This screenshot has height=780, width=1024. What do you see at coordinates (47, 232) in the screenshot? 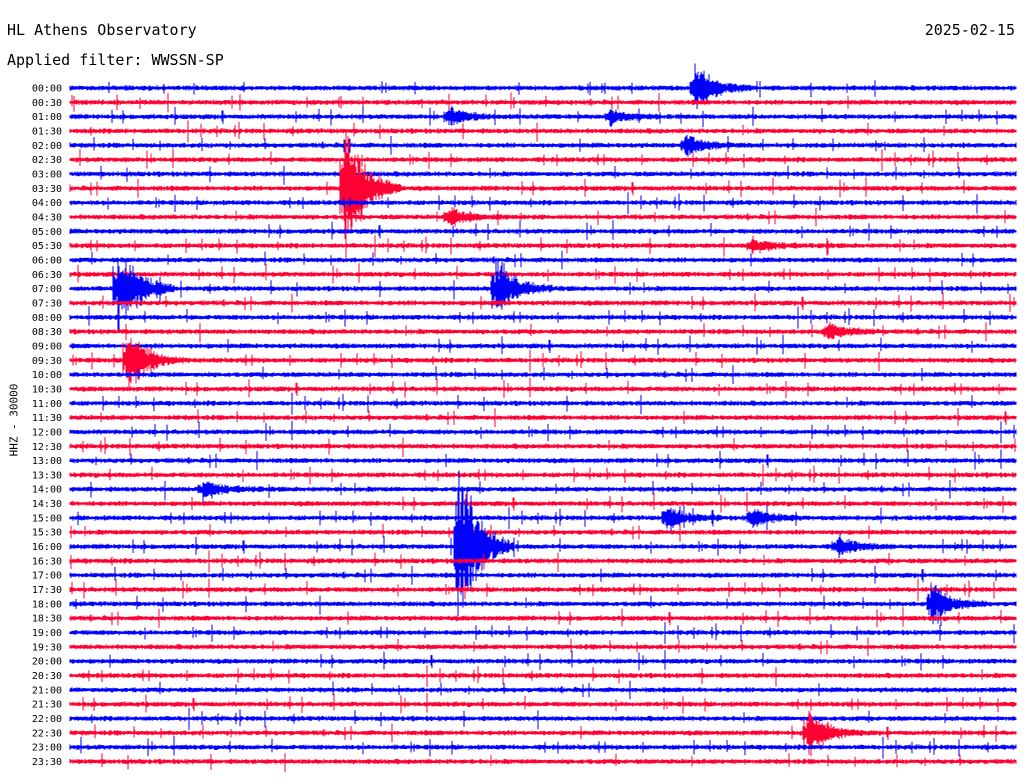
I see `y-tick-label: 05:00` at bounding box center [47, 232].